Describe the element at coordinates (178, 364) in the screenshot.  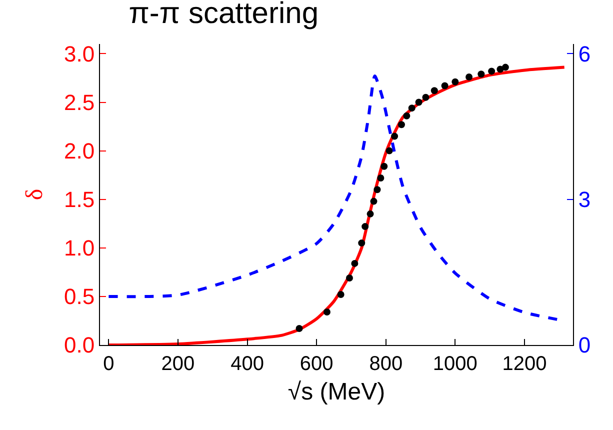
I see `x-tick-label: 200` at that location.